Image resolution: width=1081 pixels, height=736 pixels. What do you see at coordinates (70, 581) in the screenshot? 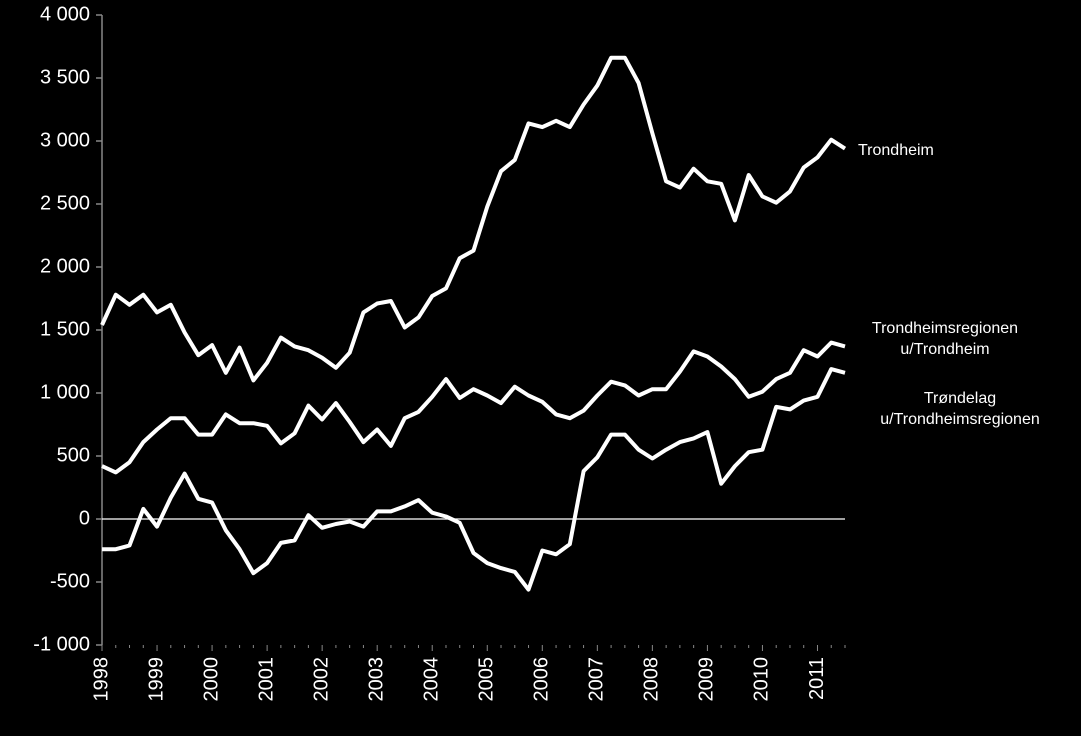
I see `y-tick-label: -500` at bounding box center [70, 581].